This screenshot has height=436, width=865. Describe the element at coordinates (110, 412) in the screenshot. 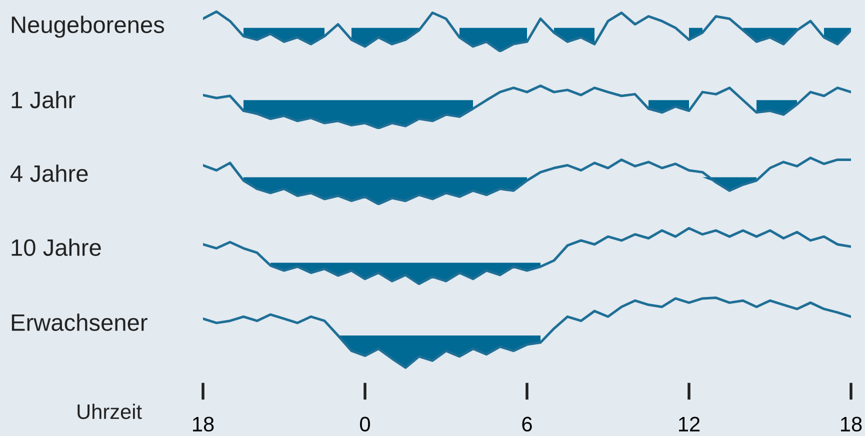

I see `x-axis-title: Uhrzeit` at that location.